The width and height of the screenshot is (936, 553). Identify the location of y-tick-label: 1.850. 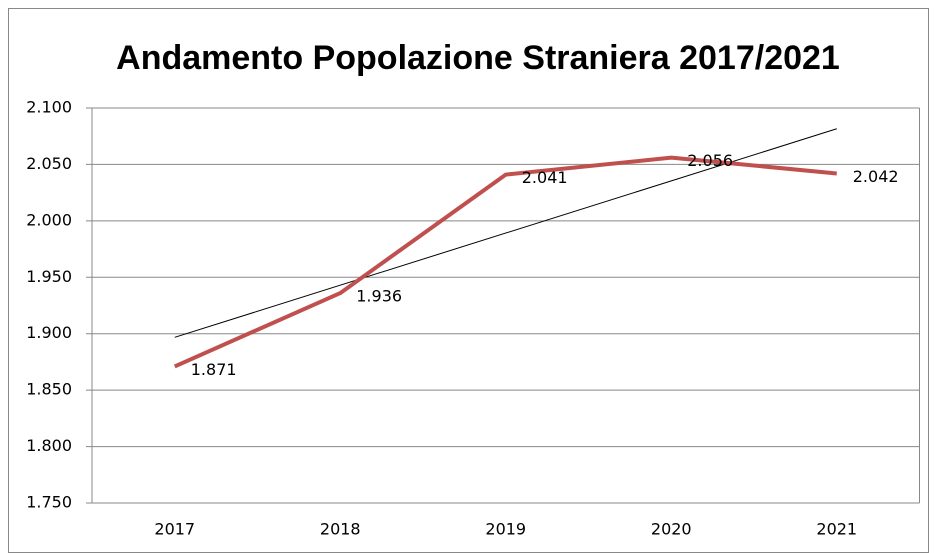
(49, 389).